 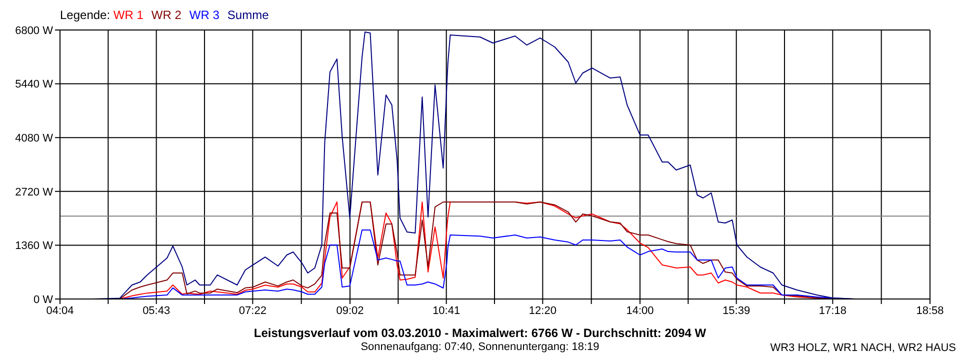 I want to click on x-tick-label: 12:20, so click(x=542, y=310).